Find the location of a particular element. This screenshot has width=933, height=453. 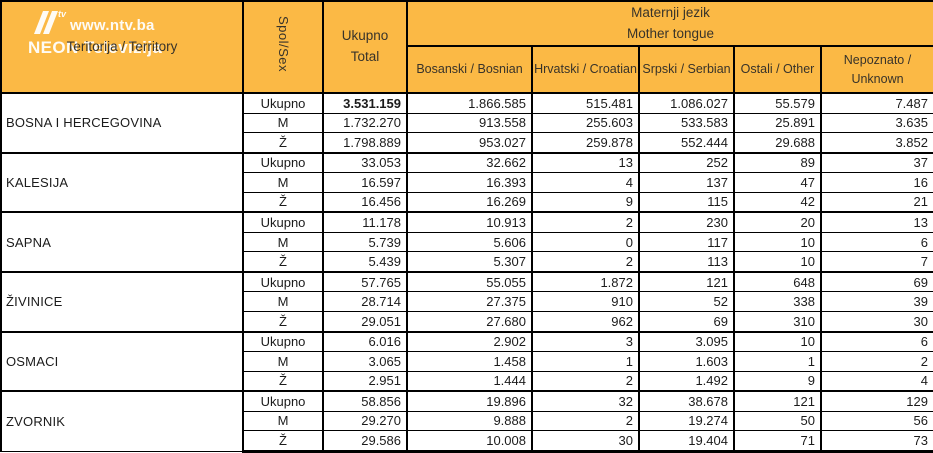

value-cell: 1 is located at coordinates (777, 361).